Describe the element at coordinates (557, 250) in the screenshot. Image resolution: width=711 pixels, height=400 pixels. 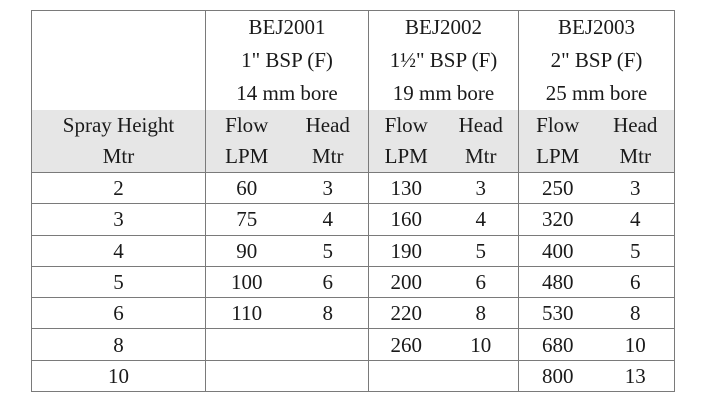
I see `flow-cell: 400` at that location.